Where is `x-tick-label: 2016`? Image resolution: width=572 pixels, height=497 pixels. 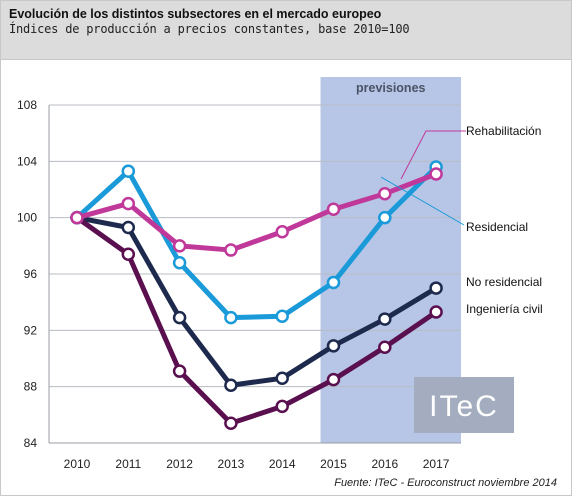
x-tick-label: 2016 is located at coordinates (384, 464).